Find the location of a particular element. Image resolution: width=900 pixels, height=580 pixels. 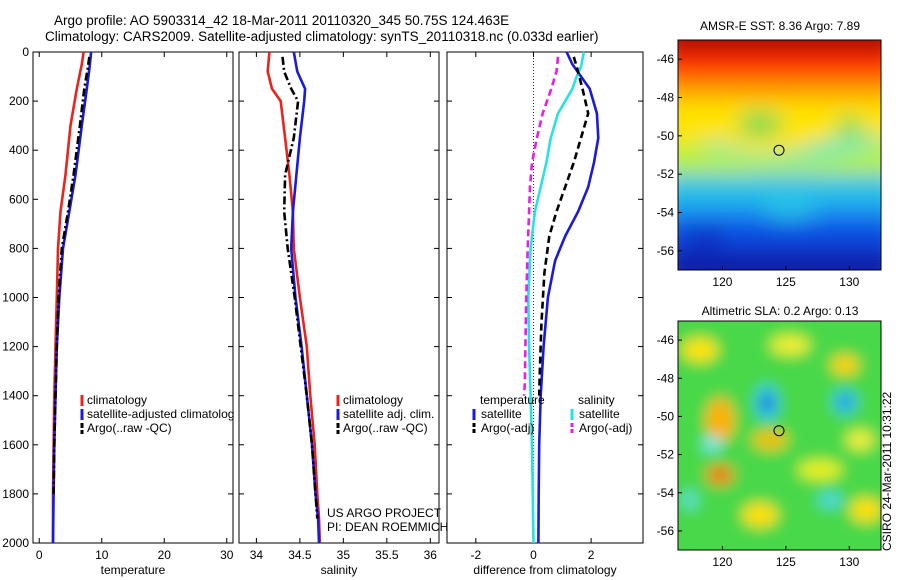

x-tick-label: 35.5 is located at coordinates (387, 555).